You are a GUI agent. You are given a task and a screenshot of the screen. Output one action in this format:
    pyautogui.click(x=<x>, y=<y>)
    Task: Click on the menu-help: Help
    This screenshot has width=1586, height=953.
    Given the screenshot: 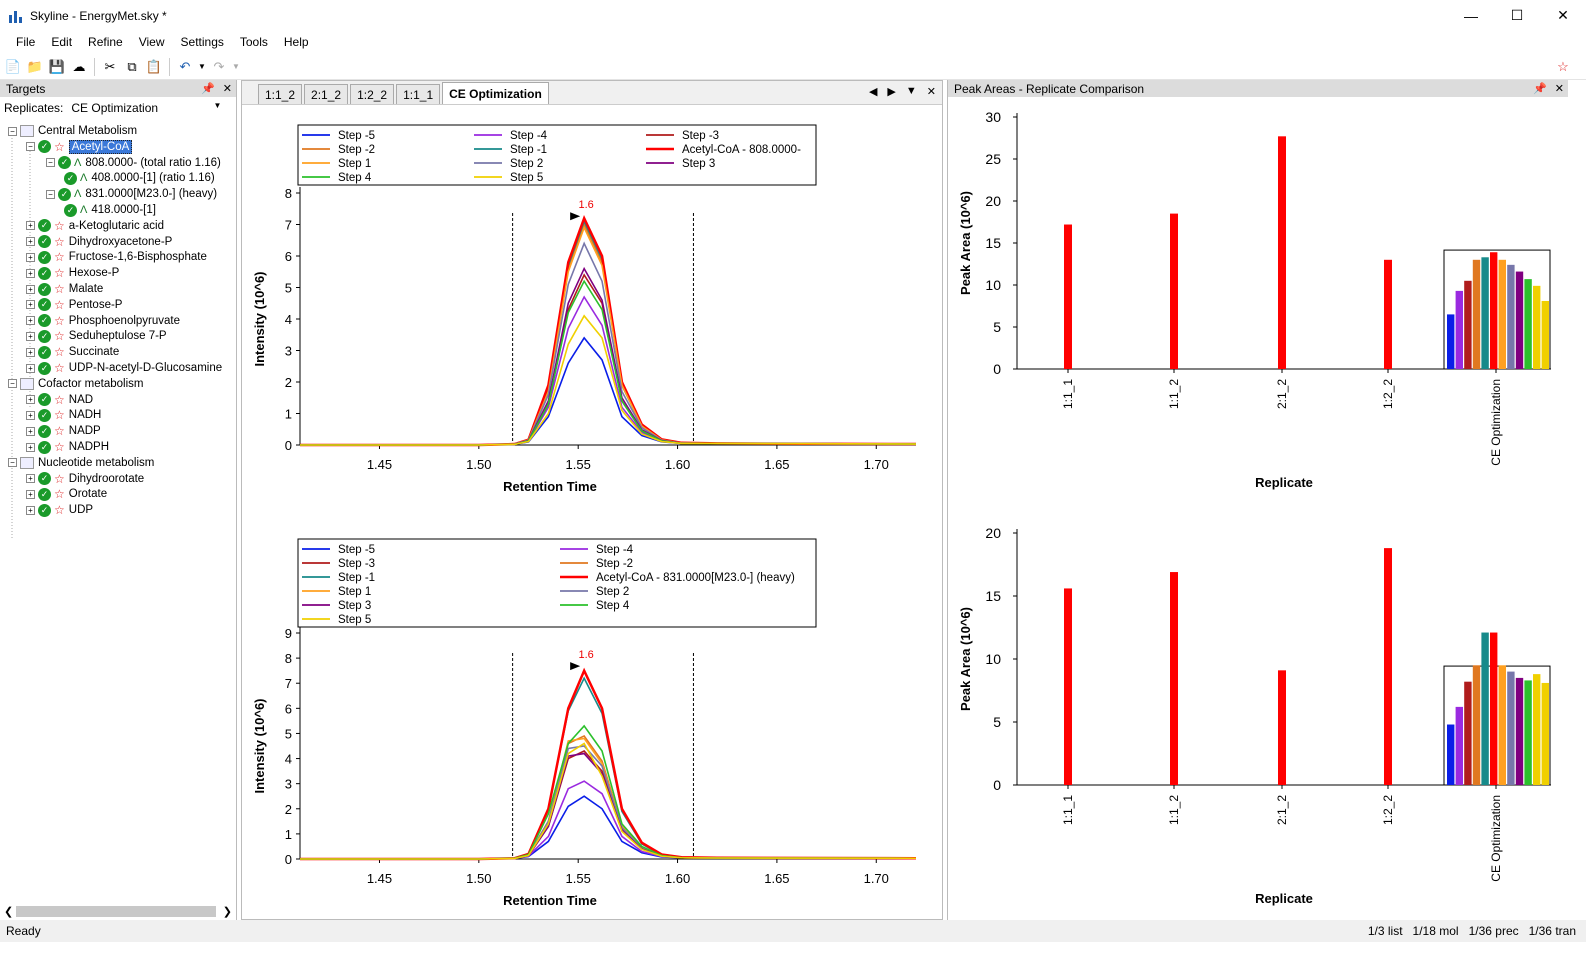 What is the action you would take?
    pyautogui.click(x=296, y=42)
    